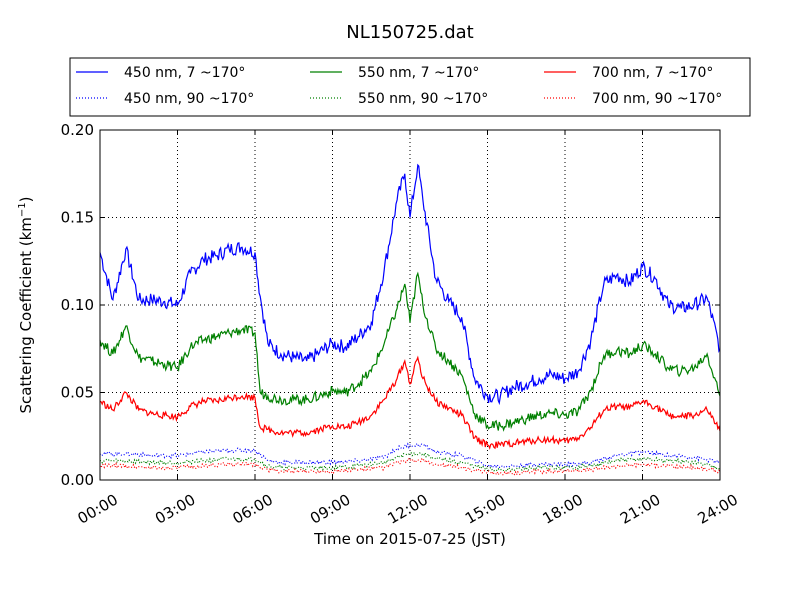 The image size is (800, 604). Describe the element at coordinates (657, 99) in the screenshot. I see `legend-label: 700 nm, 90 ~170°` at that location.